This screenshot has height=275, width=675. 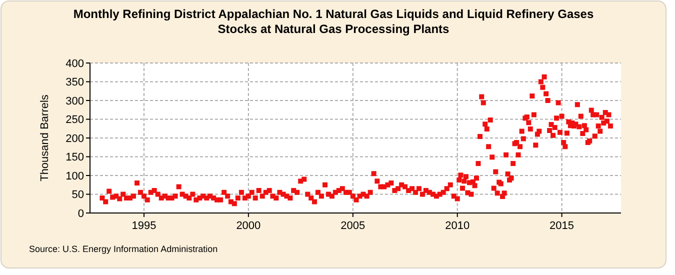 I want to click on x-tick-label: 2000, so click(x=248, y=226).